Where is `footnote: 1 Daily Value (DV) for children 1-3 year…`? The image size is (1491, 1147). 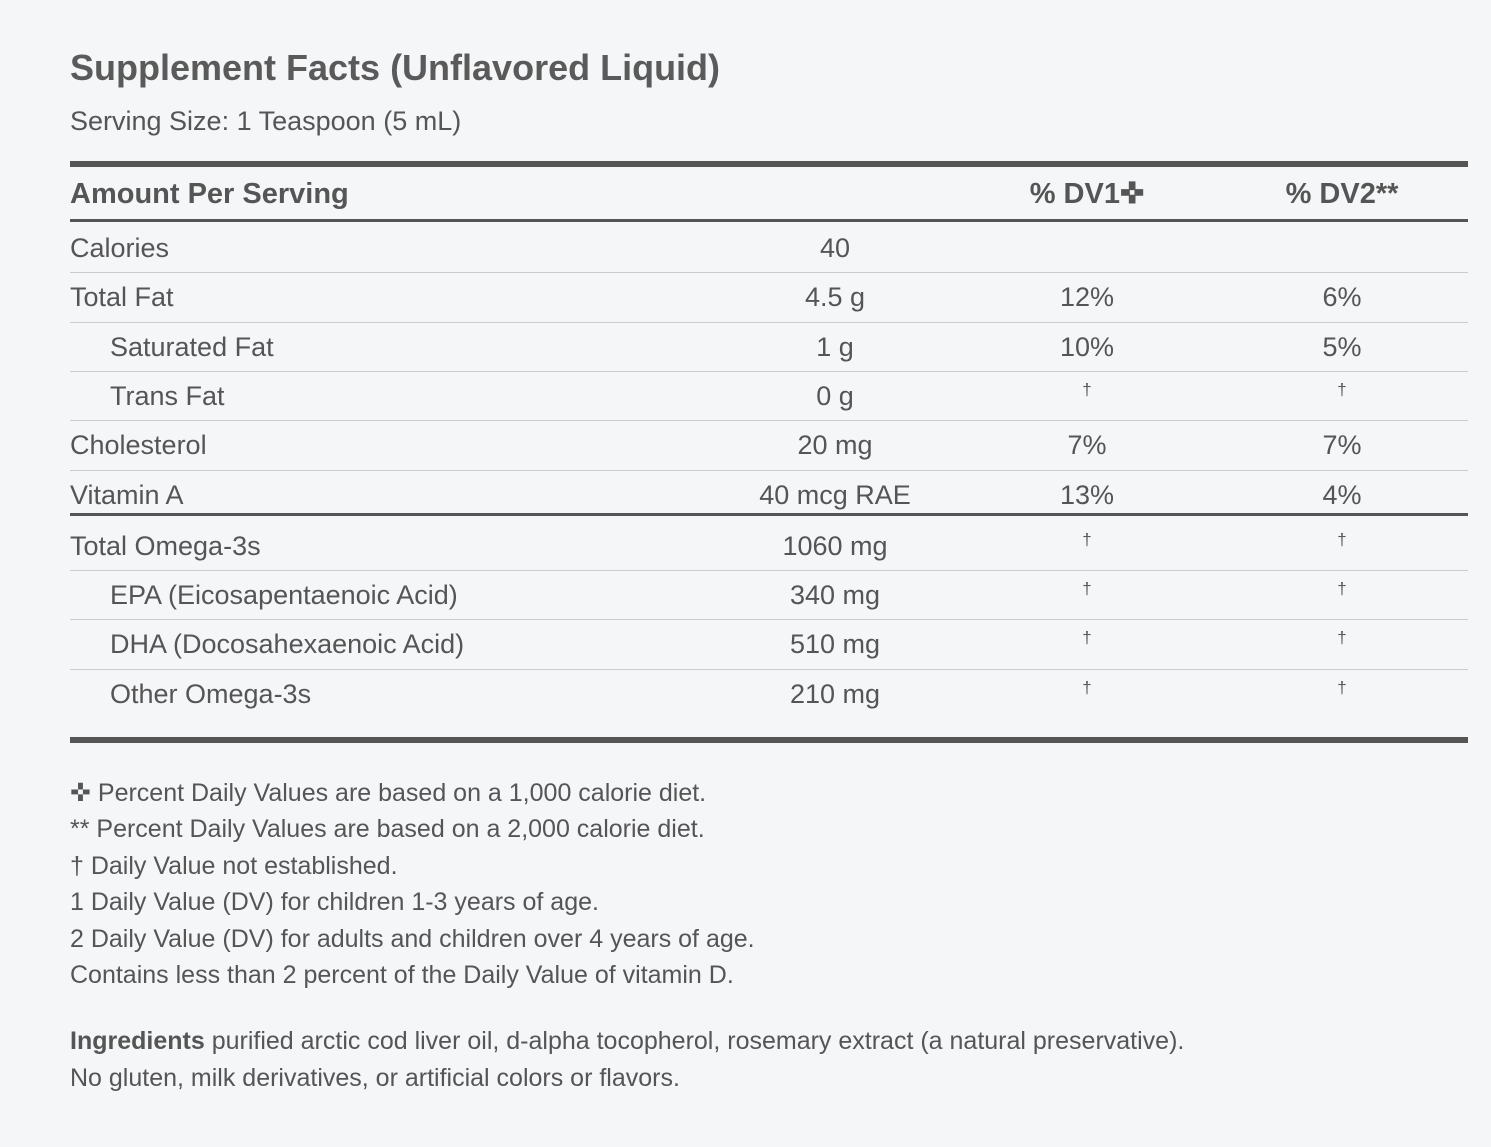
footnote: 1 Daily Value (DV) for children 1-3 year… is located at coordinates (334, 902).